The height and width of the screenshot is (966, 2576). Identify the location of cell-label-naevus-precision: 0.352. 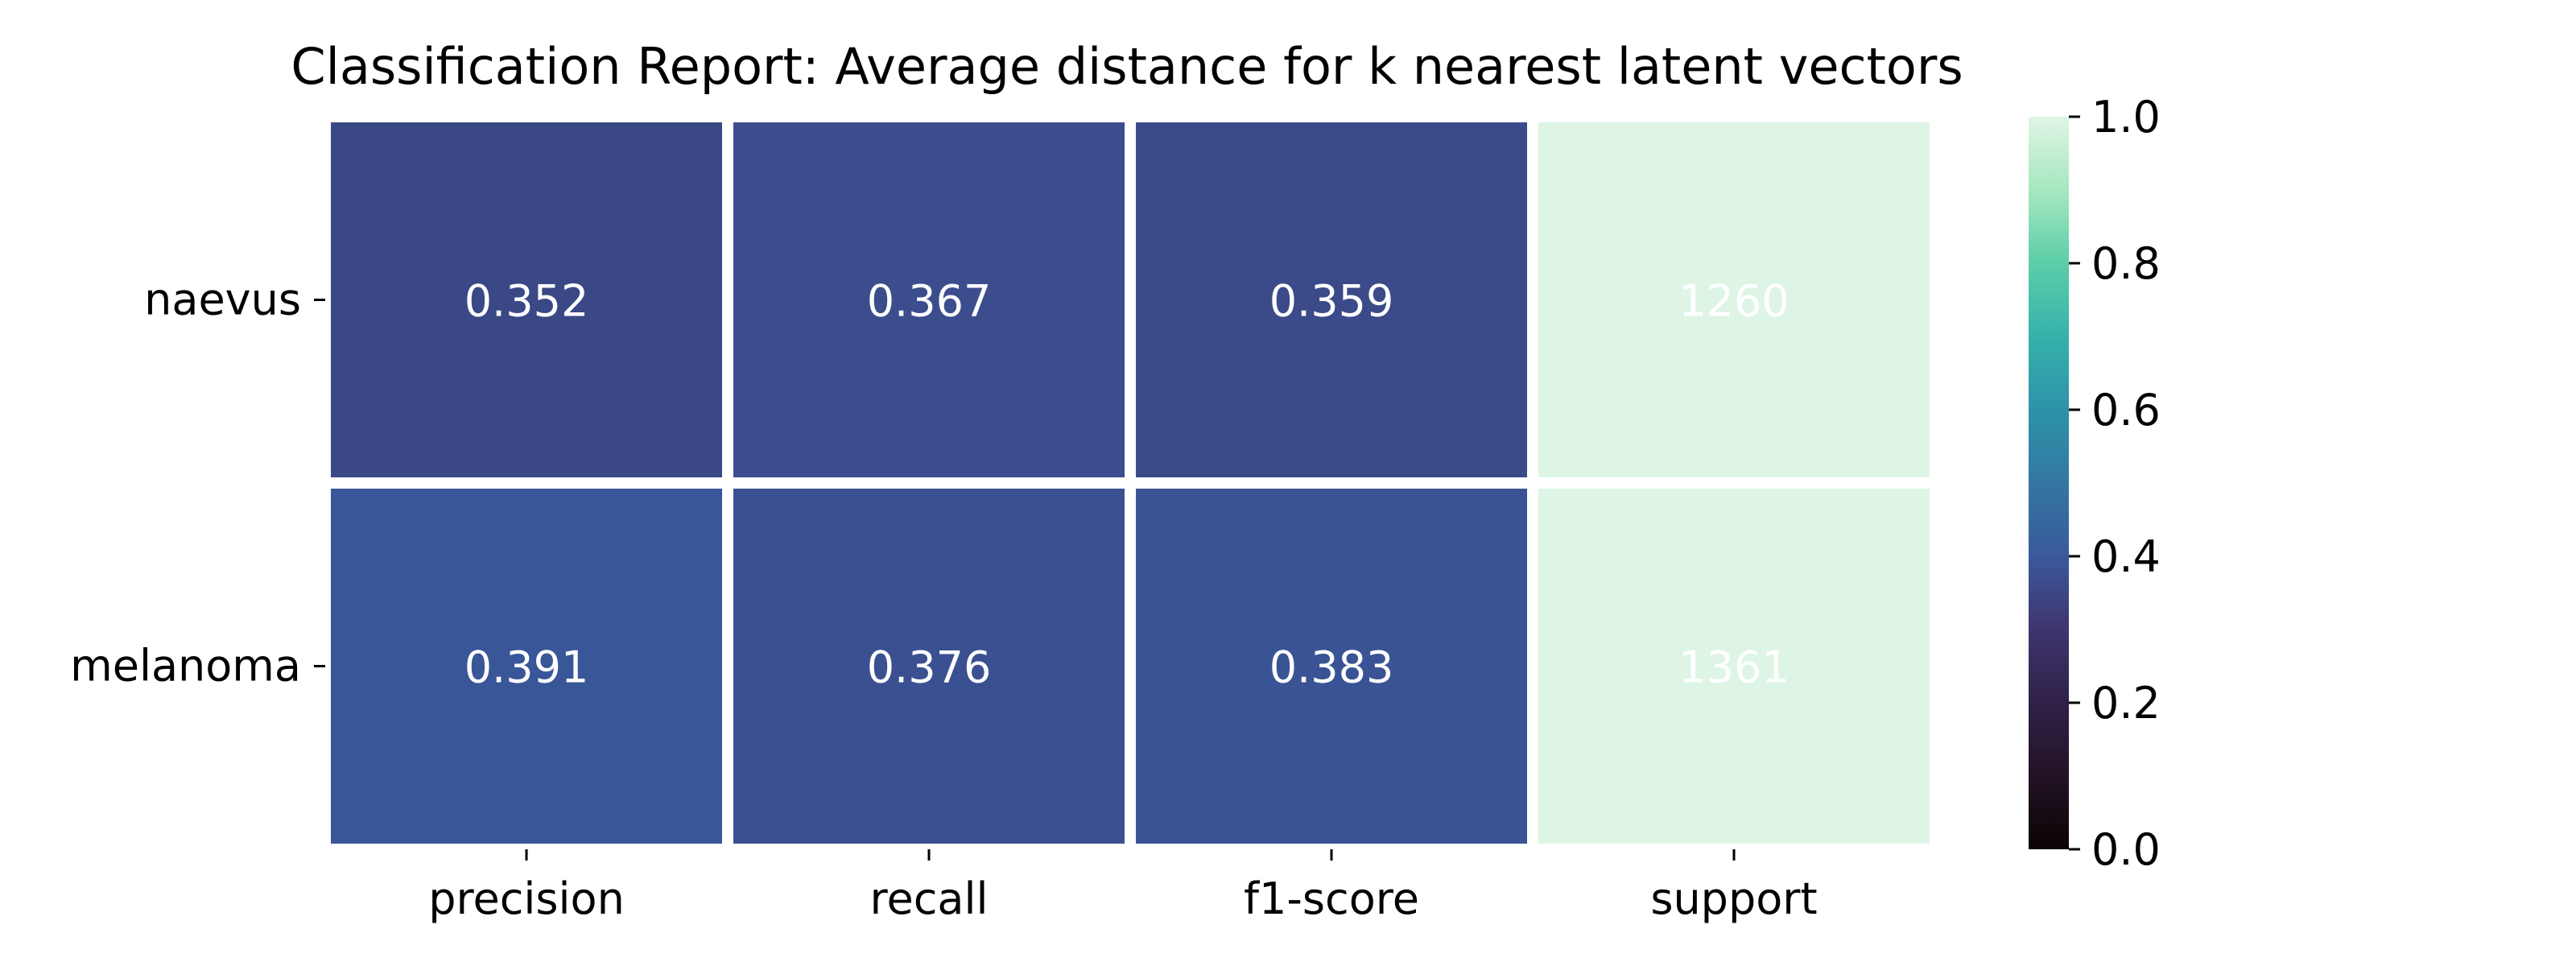
(526, 301).